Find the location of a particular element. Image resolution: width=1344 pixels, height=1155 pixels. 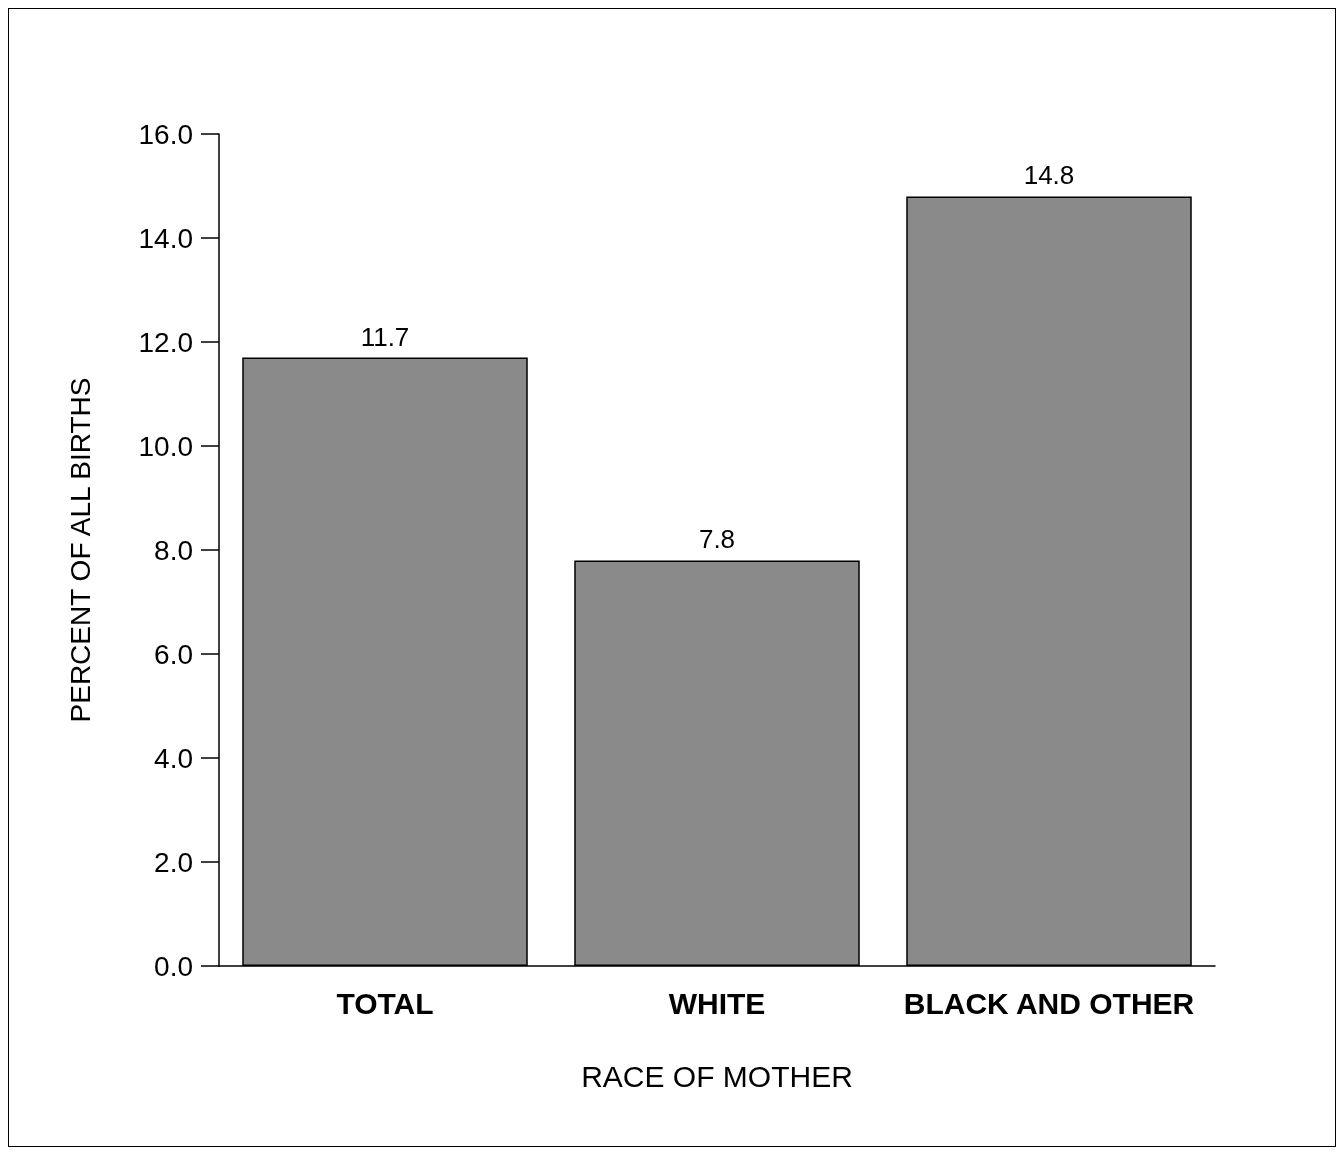

y-tick-label: 6.0 is located at coordinates (173, 654).